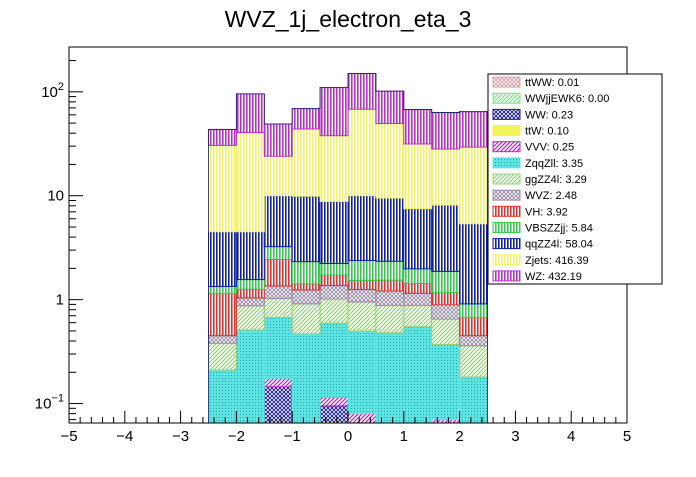 The width and height of the screenshot is (696, 477). I want to click on x-tick-label: −4, so click(124, 436).